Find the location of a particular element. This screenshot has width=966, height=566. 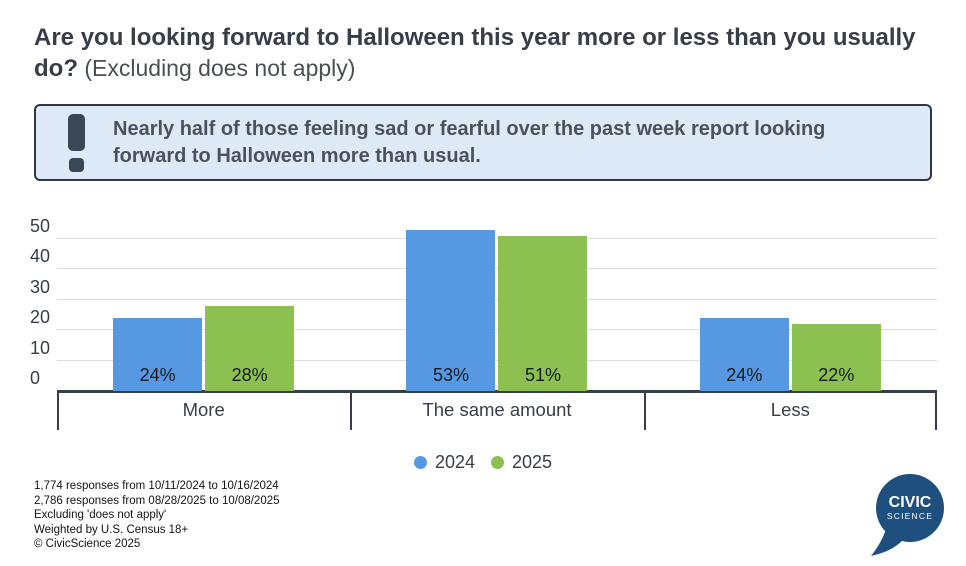

legend-dot-2024 is located at coordinates (420, 462).